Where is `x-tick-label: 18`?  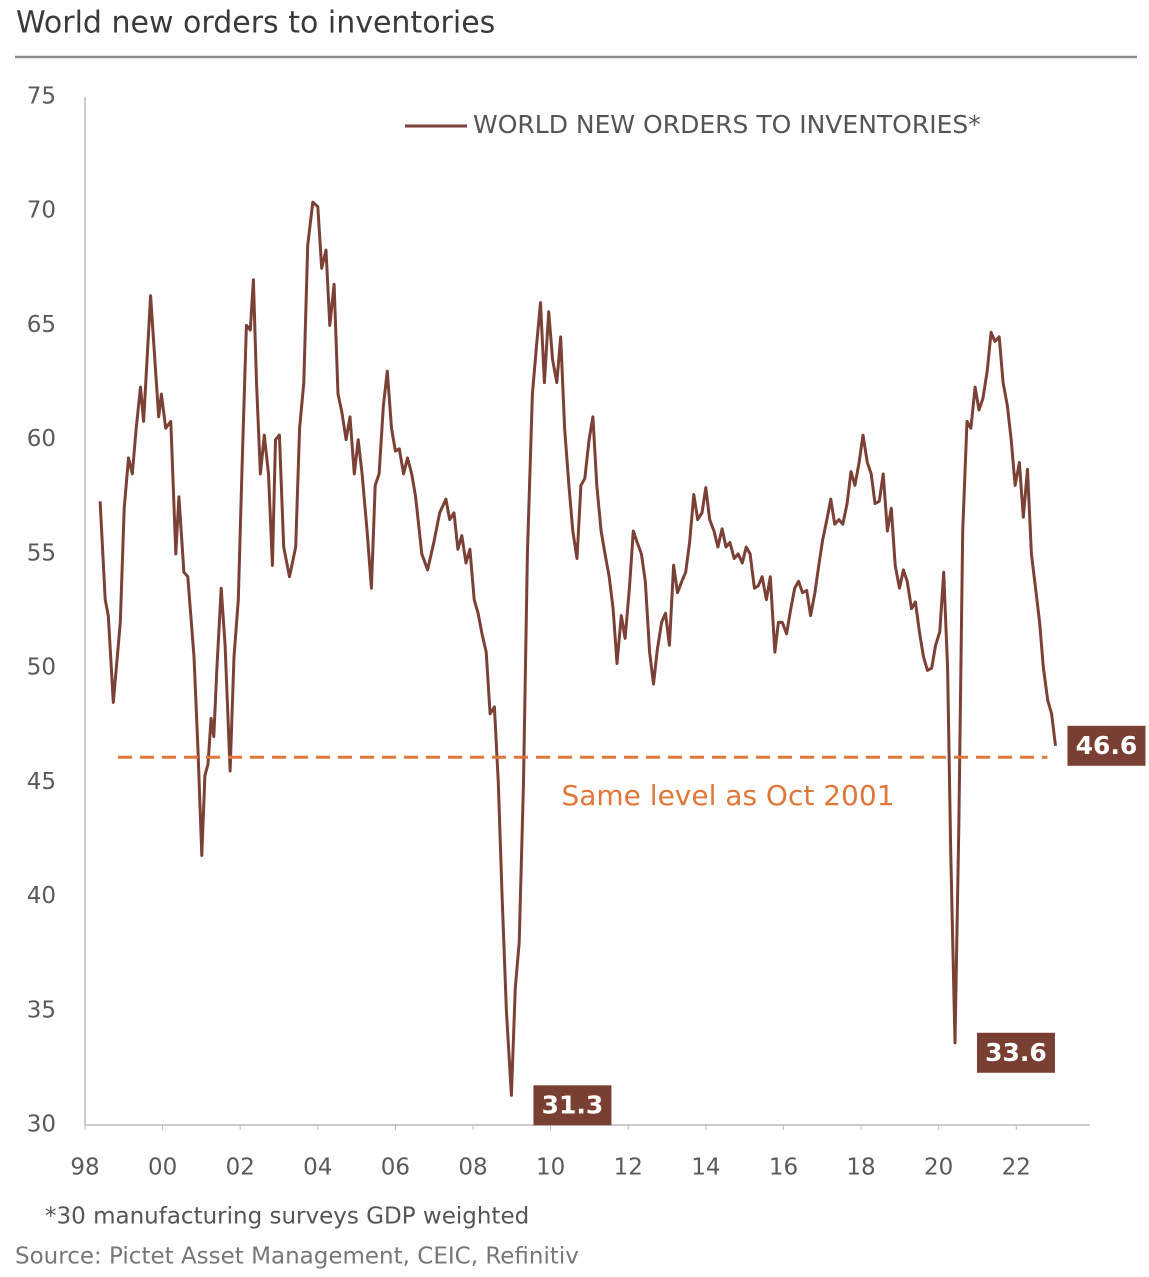
x-tick-label: 18 is located at coordinates (860, 1168).